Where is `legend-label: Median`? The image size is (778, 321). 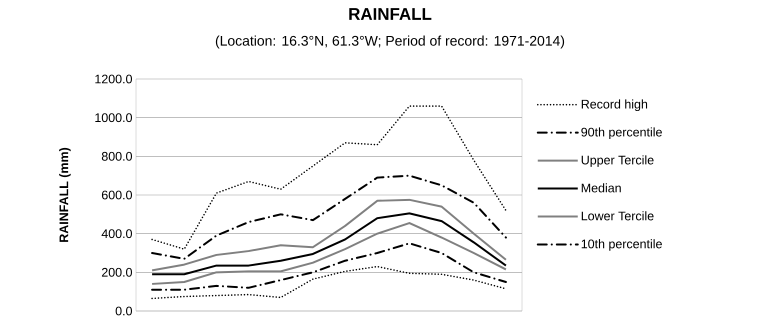
legend-label: Median is located at coordinates (601, 187).